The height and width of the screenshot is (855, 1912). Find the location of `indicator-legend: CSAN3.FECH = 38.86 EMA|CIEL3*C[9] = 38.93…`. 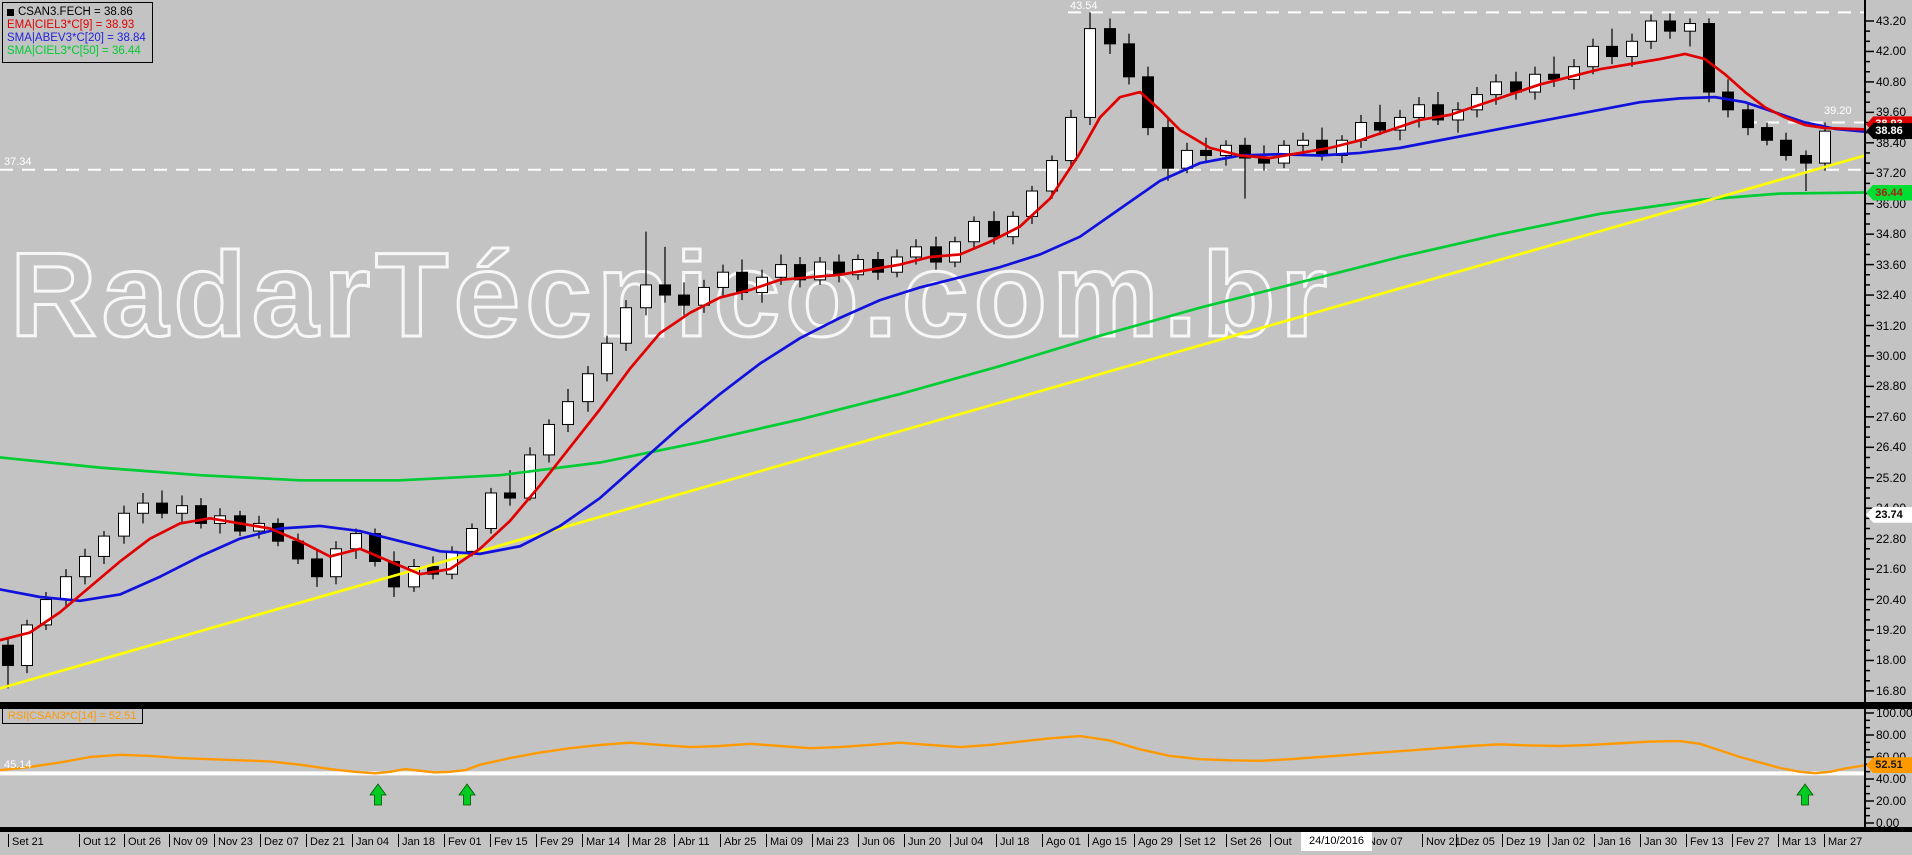

indicator-legend: CSAN3.FECH = 38.86 EMA|CIEL3*C[9] = 38.93… is located at coordinates (77, 32).